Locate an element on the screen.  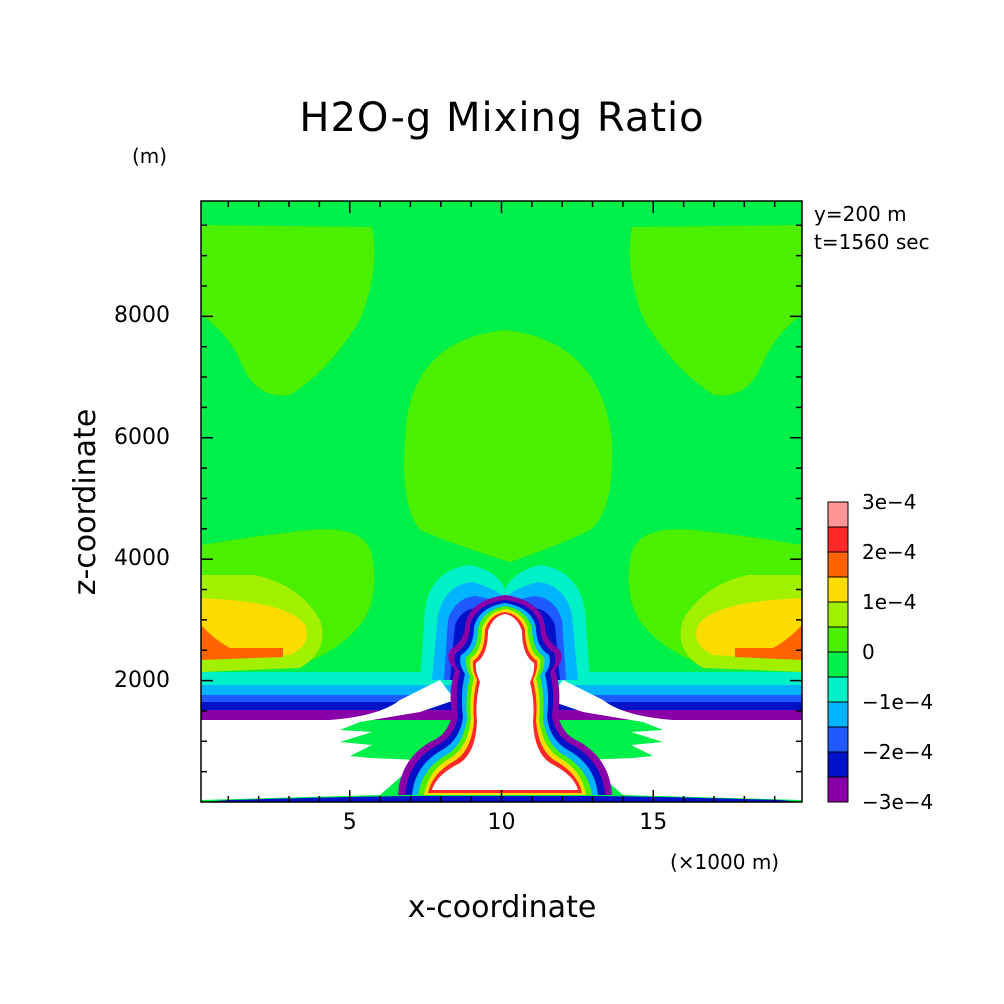
colorbar-label: −3e−4 is located at coordinates (898, 802).